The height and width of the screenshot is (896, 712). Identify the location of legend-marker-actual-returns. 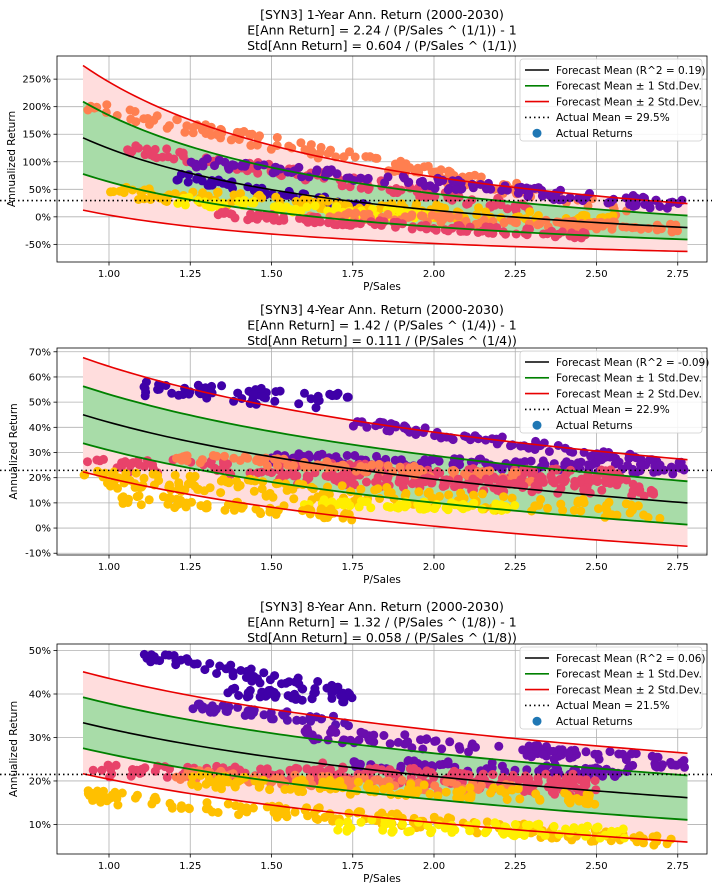
(537, 721).